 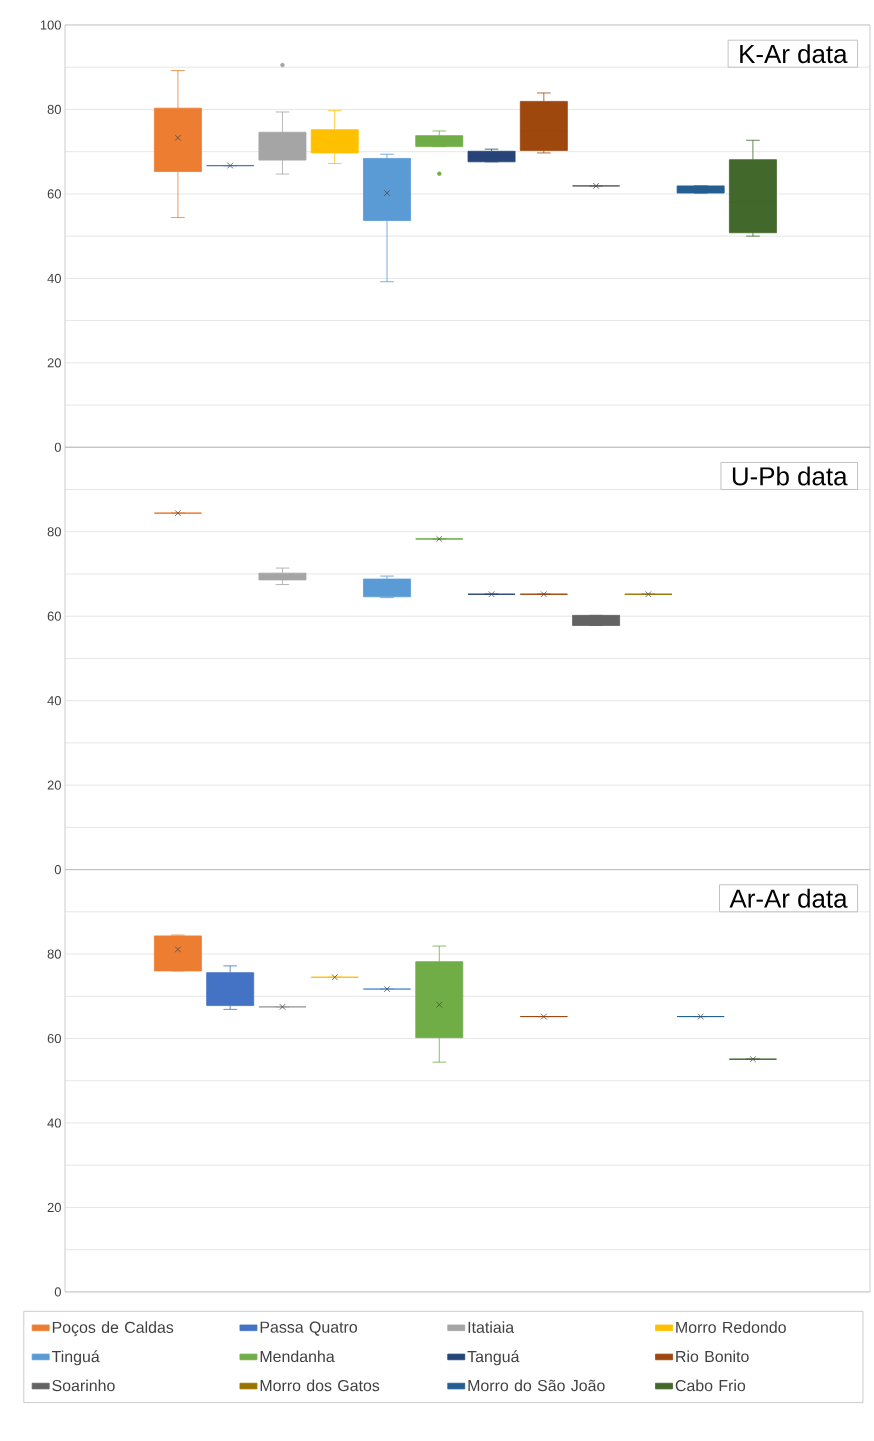 What do you see at coordinates (536, 1385) in the screenshot?
I see `legend-label: Morro do São João` at bounding box center [536, 1385].